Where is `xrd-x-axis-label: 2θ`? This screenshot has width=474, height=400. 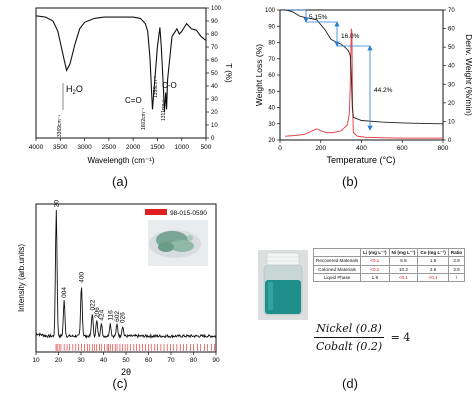 xrd-x-axis-label: 2θ is located at coordinates (126, 372).